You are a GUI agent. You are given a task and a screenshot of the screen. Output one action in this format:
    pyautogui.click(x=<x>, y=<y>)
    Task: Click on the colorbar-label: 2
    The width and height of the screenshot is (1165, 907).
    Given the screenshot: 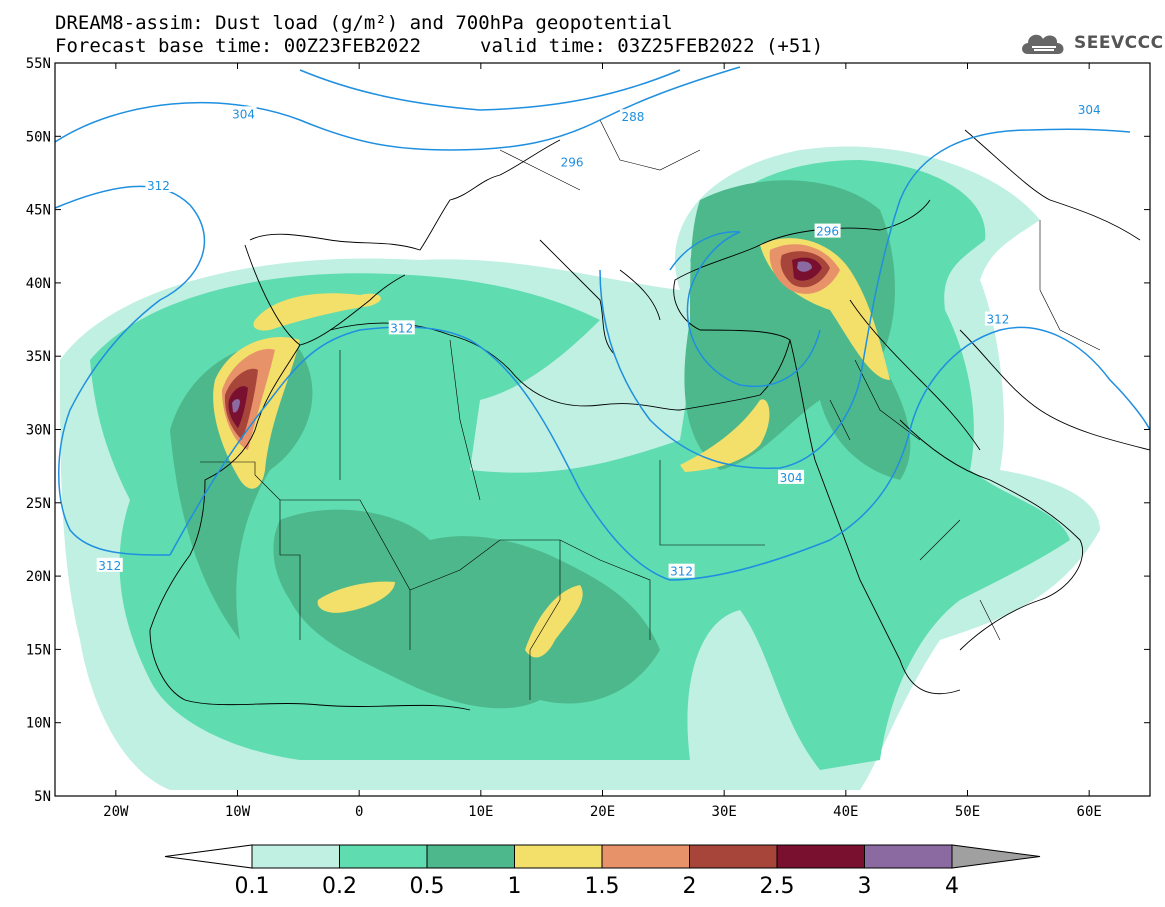 What is the action you would take?
    pyautogui.click(x=690, y=886)
    